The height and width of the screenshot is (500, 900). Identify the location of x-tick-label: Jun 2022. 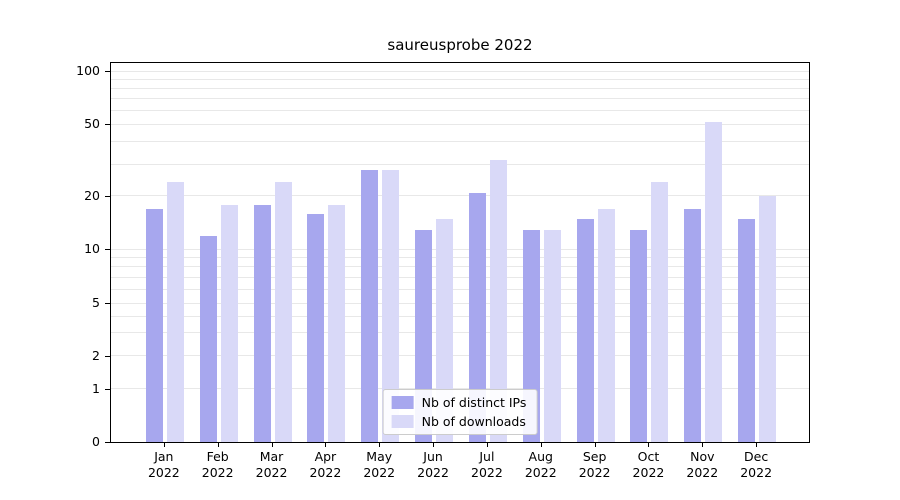
(433, 464).